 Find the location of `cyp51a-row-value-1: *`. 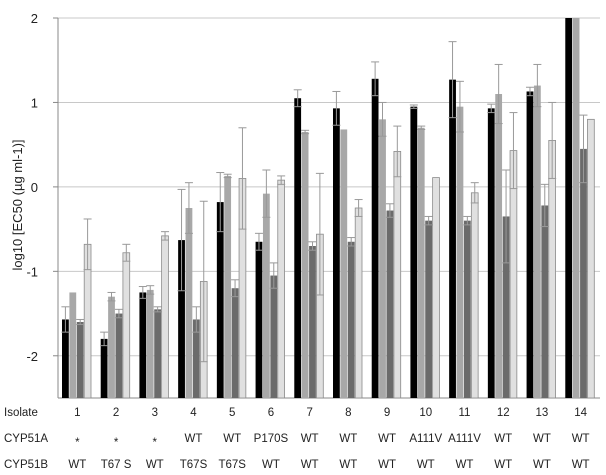

cyp51a-row-value-1: * is located at coordinates (77, 443).